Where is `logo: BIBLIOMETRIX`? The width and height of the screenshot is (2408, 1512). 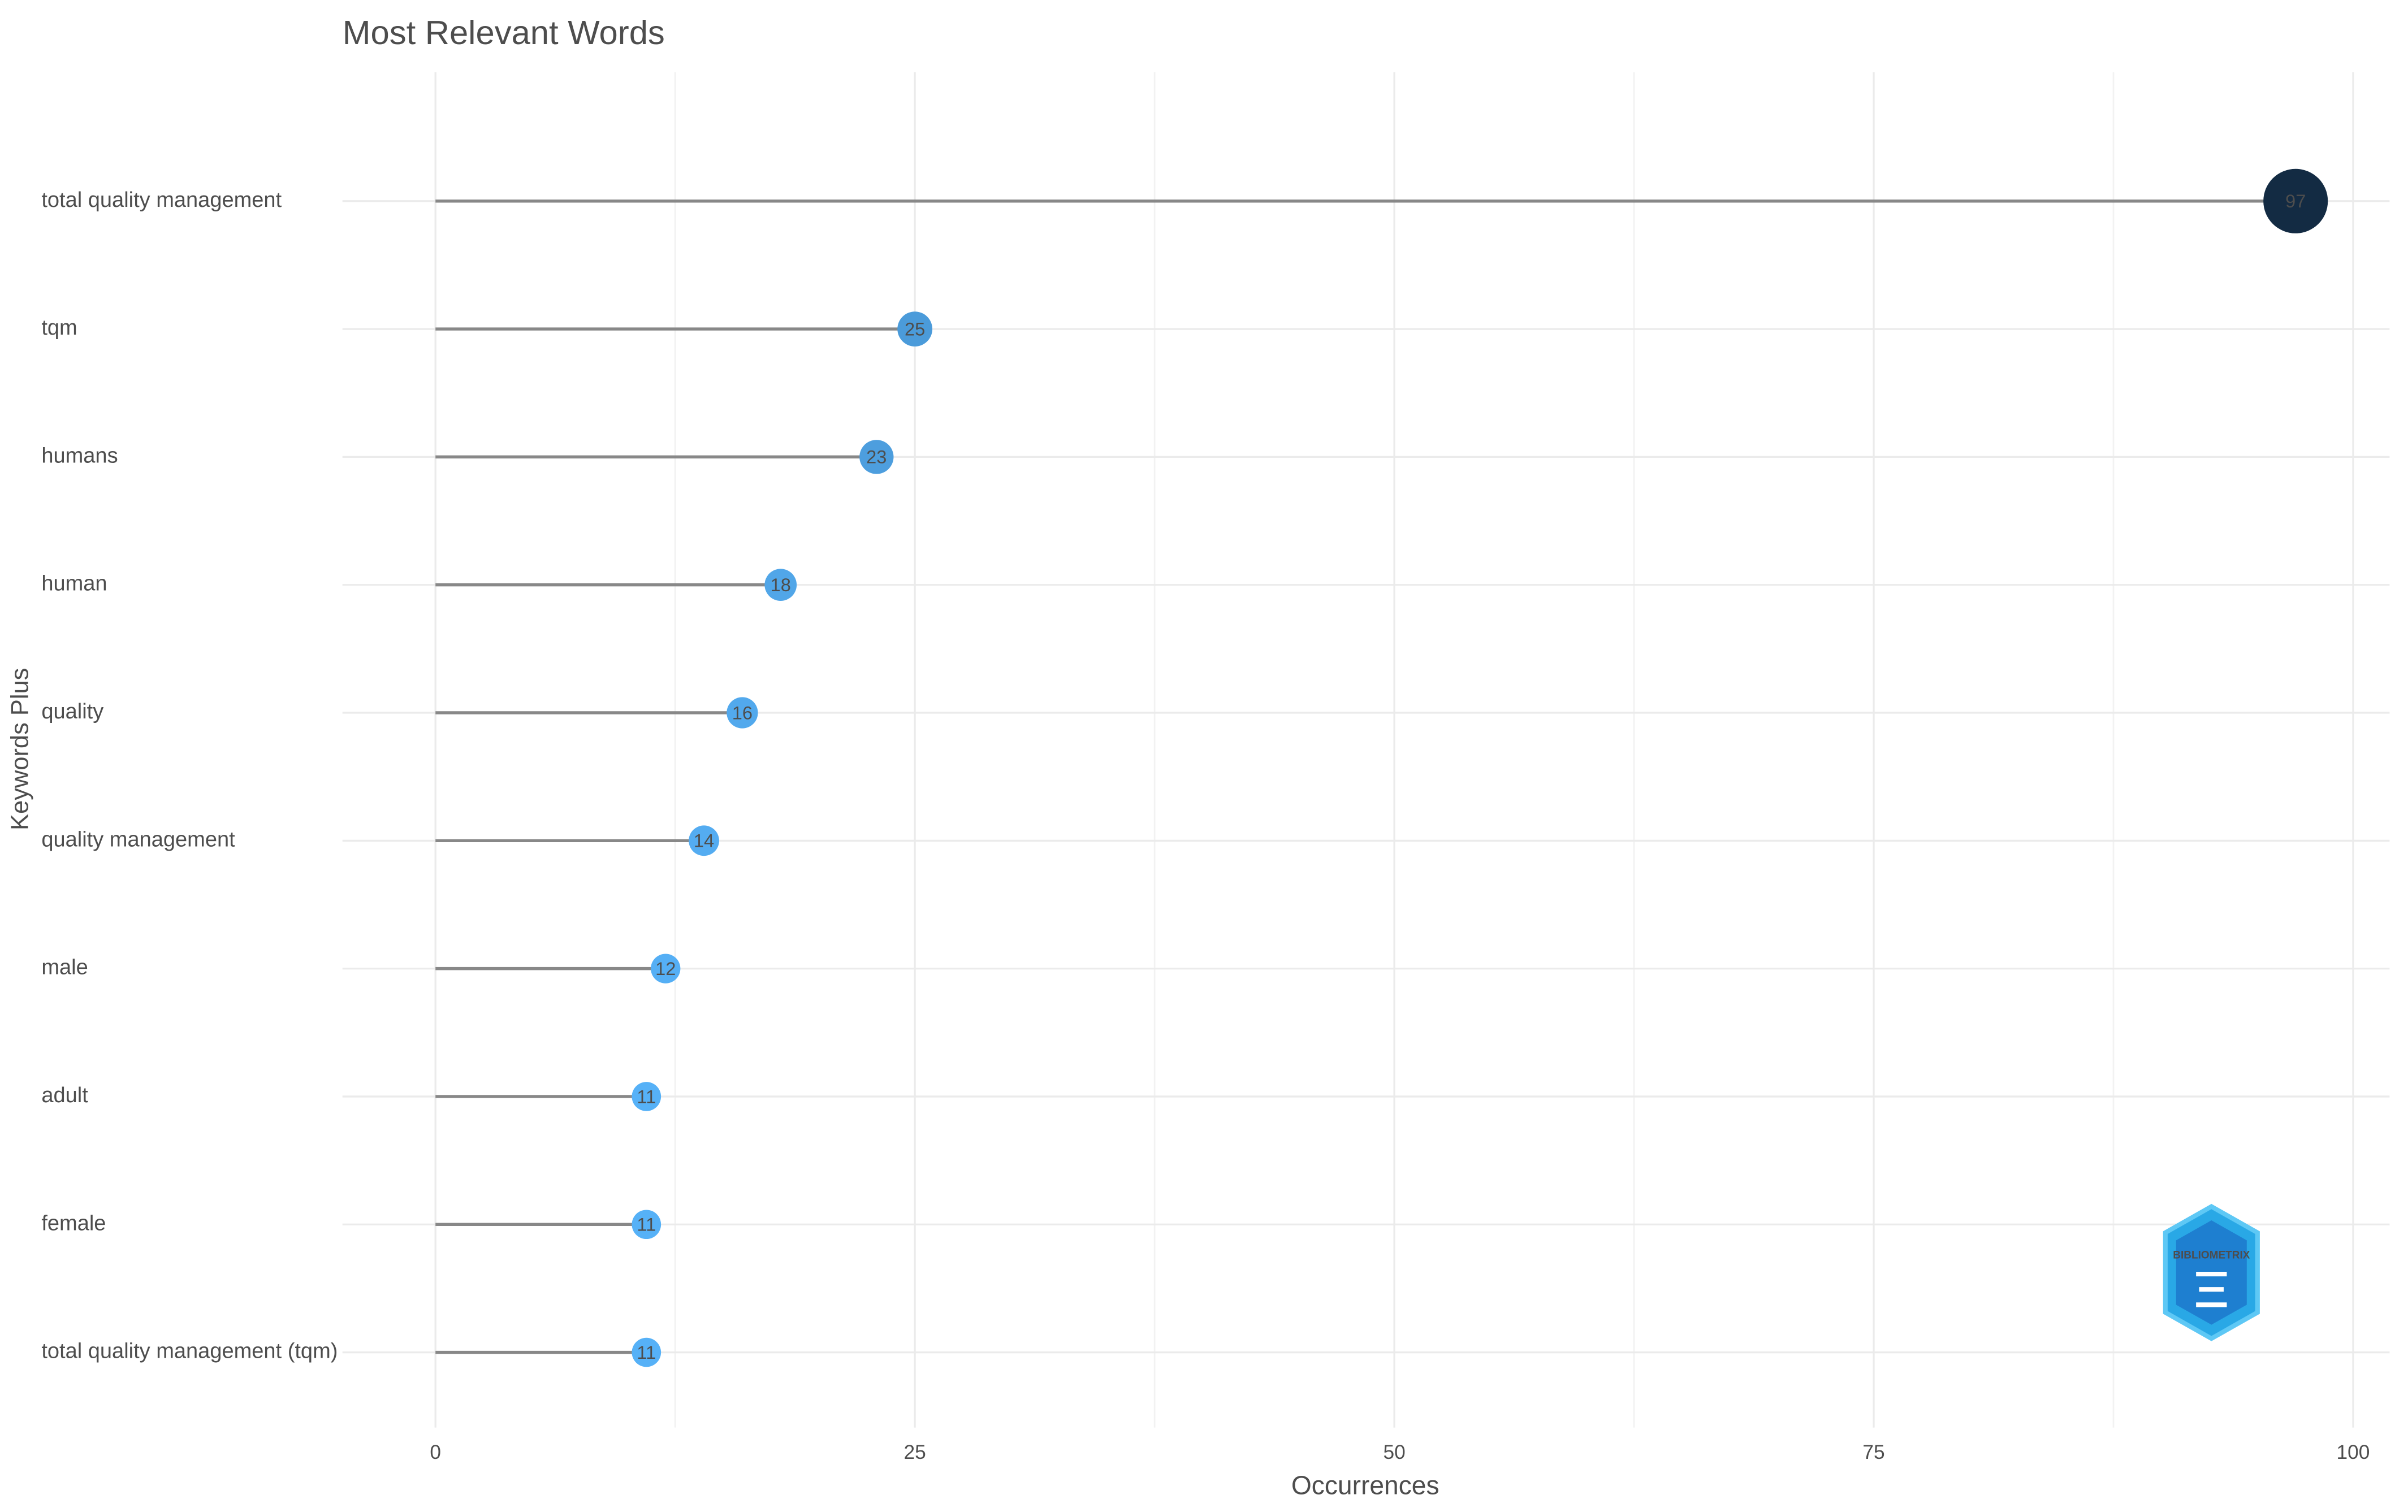
logo: BIBLIOMETRIX is located at coordinates (2211, 1272).